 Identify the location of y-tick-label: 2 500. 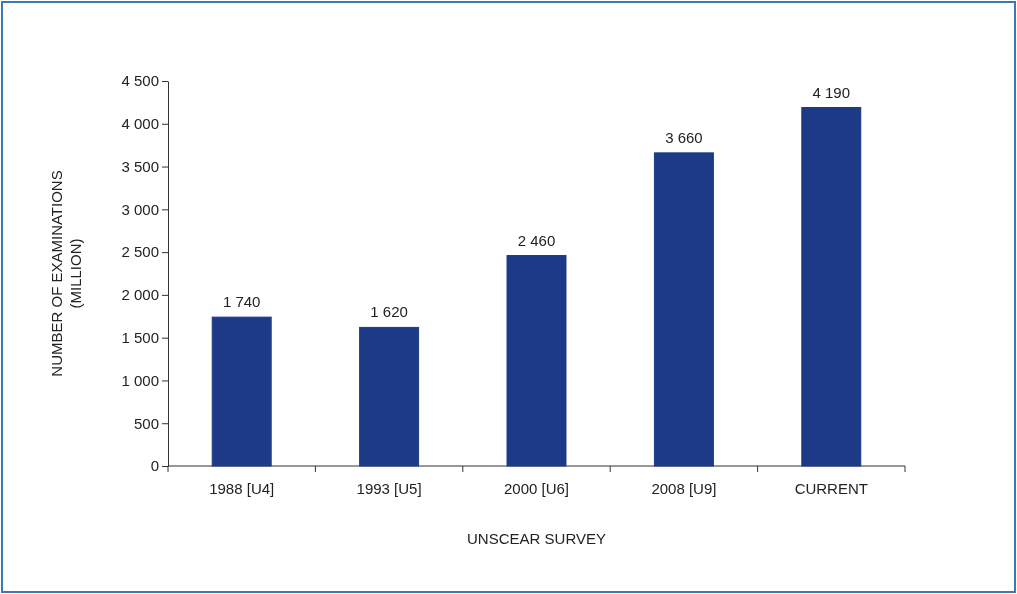
(140, 252).